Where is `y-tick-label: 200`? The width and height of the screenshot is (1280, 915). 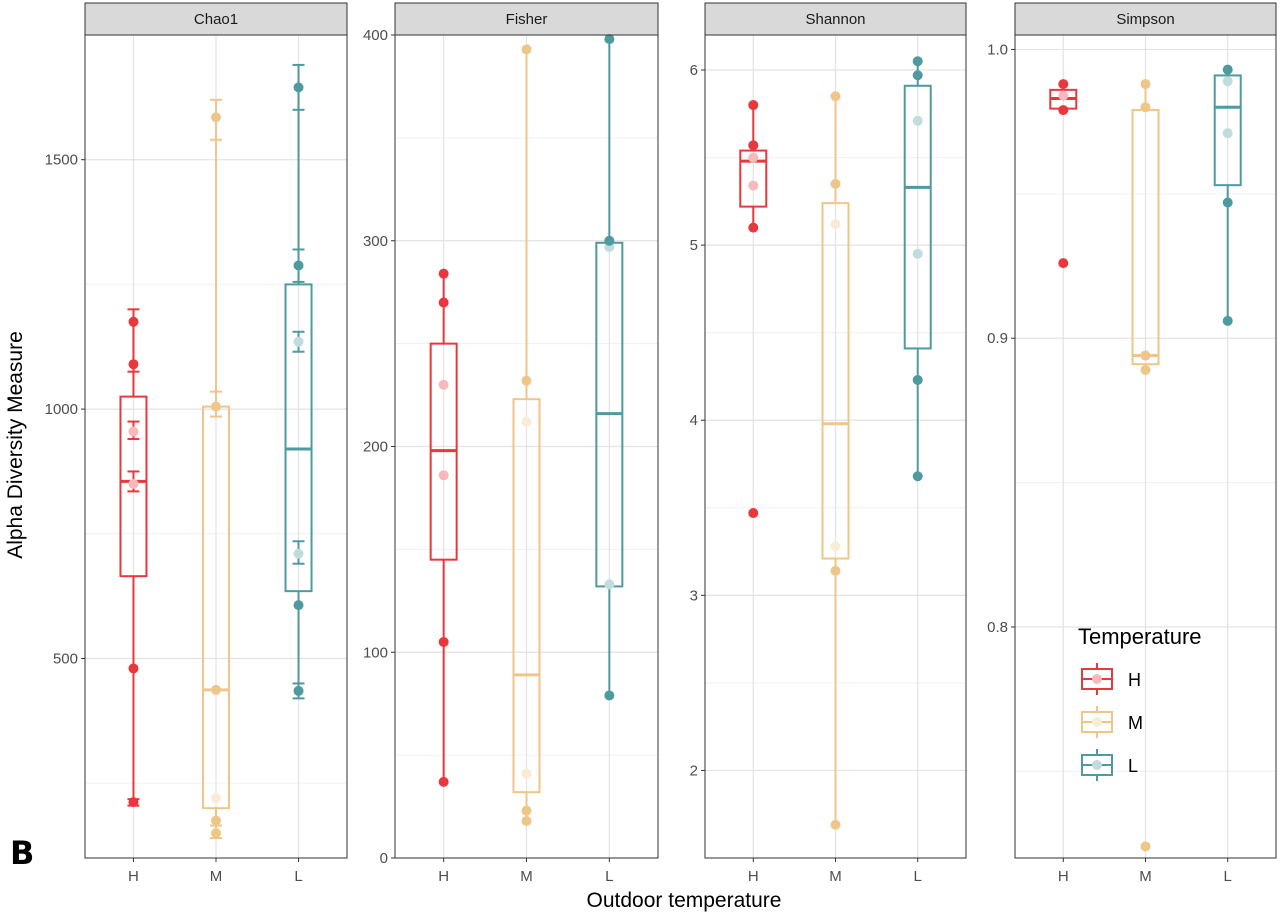 y-tick-label: 200 is located at coordinates (375, 447).